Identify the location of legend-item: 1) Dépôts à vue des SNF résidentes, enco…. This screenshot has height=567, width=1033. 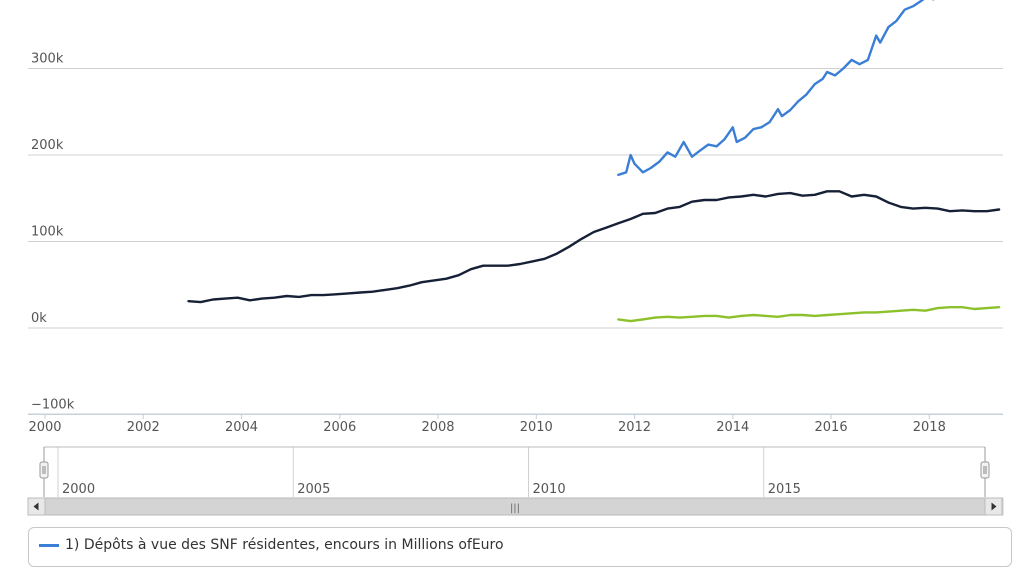
(271, 545).